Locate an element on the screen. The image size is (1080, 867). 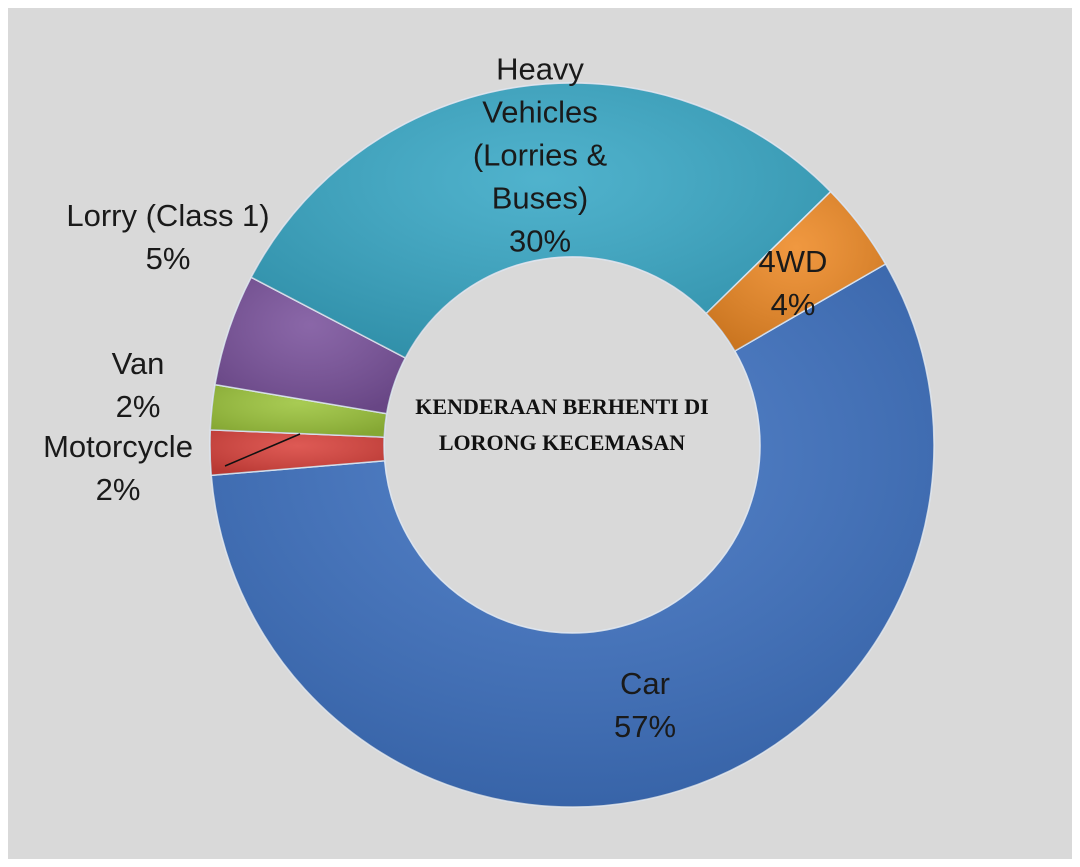
category-label: Car is located at coordinates (645, 683).